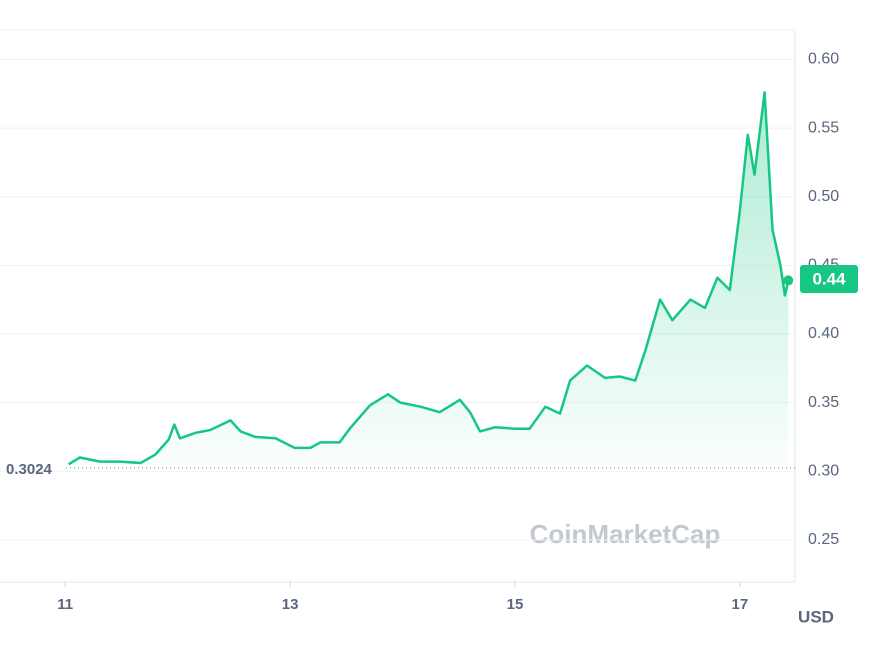 Image resolution: width=881 pixels, height=669 pixels. What do you see at coordinates (823, 470) in the screenshot?
I see `y-tick-label: 0.30` at bounding box center [823, 470].